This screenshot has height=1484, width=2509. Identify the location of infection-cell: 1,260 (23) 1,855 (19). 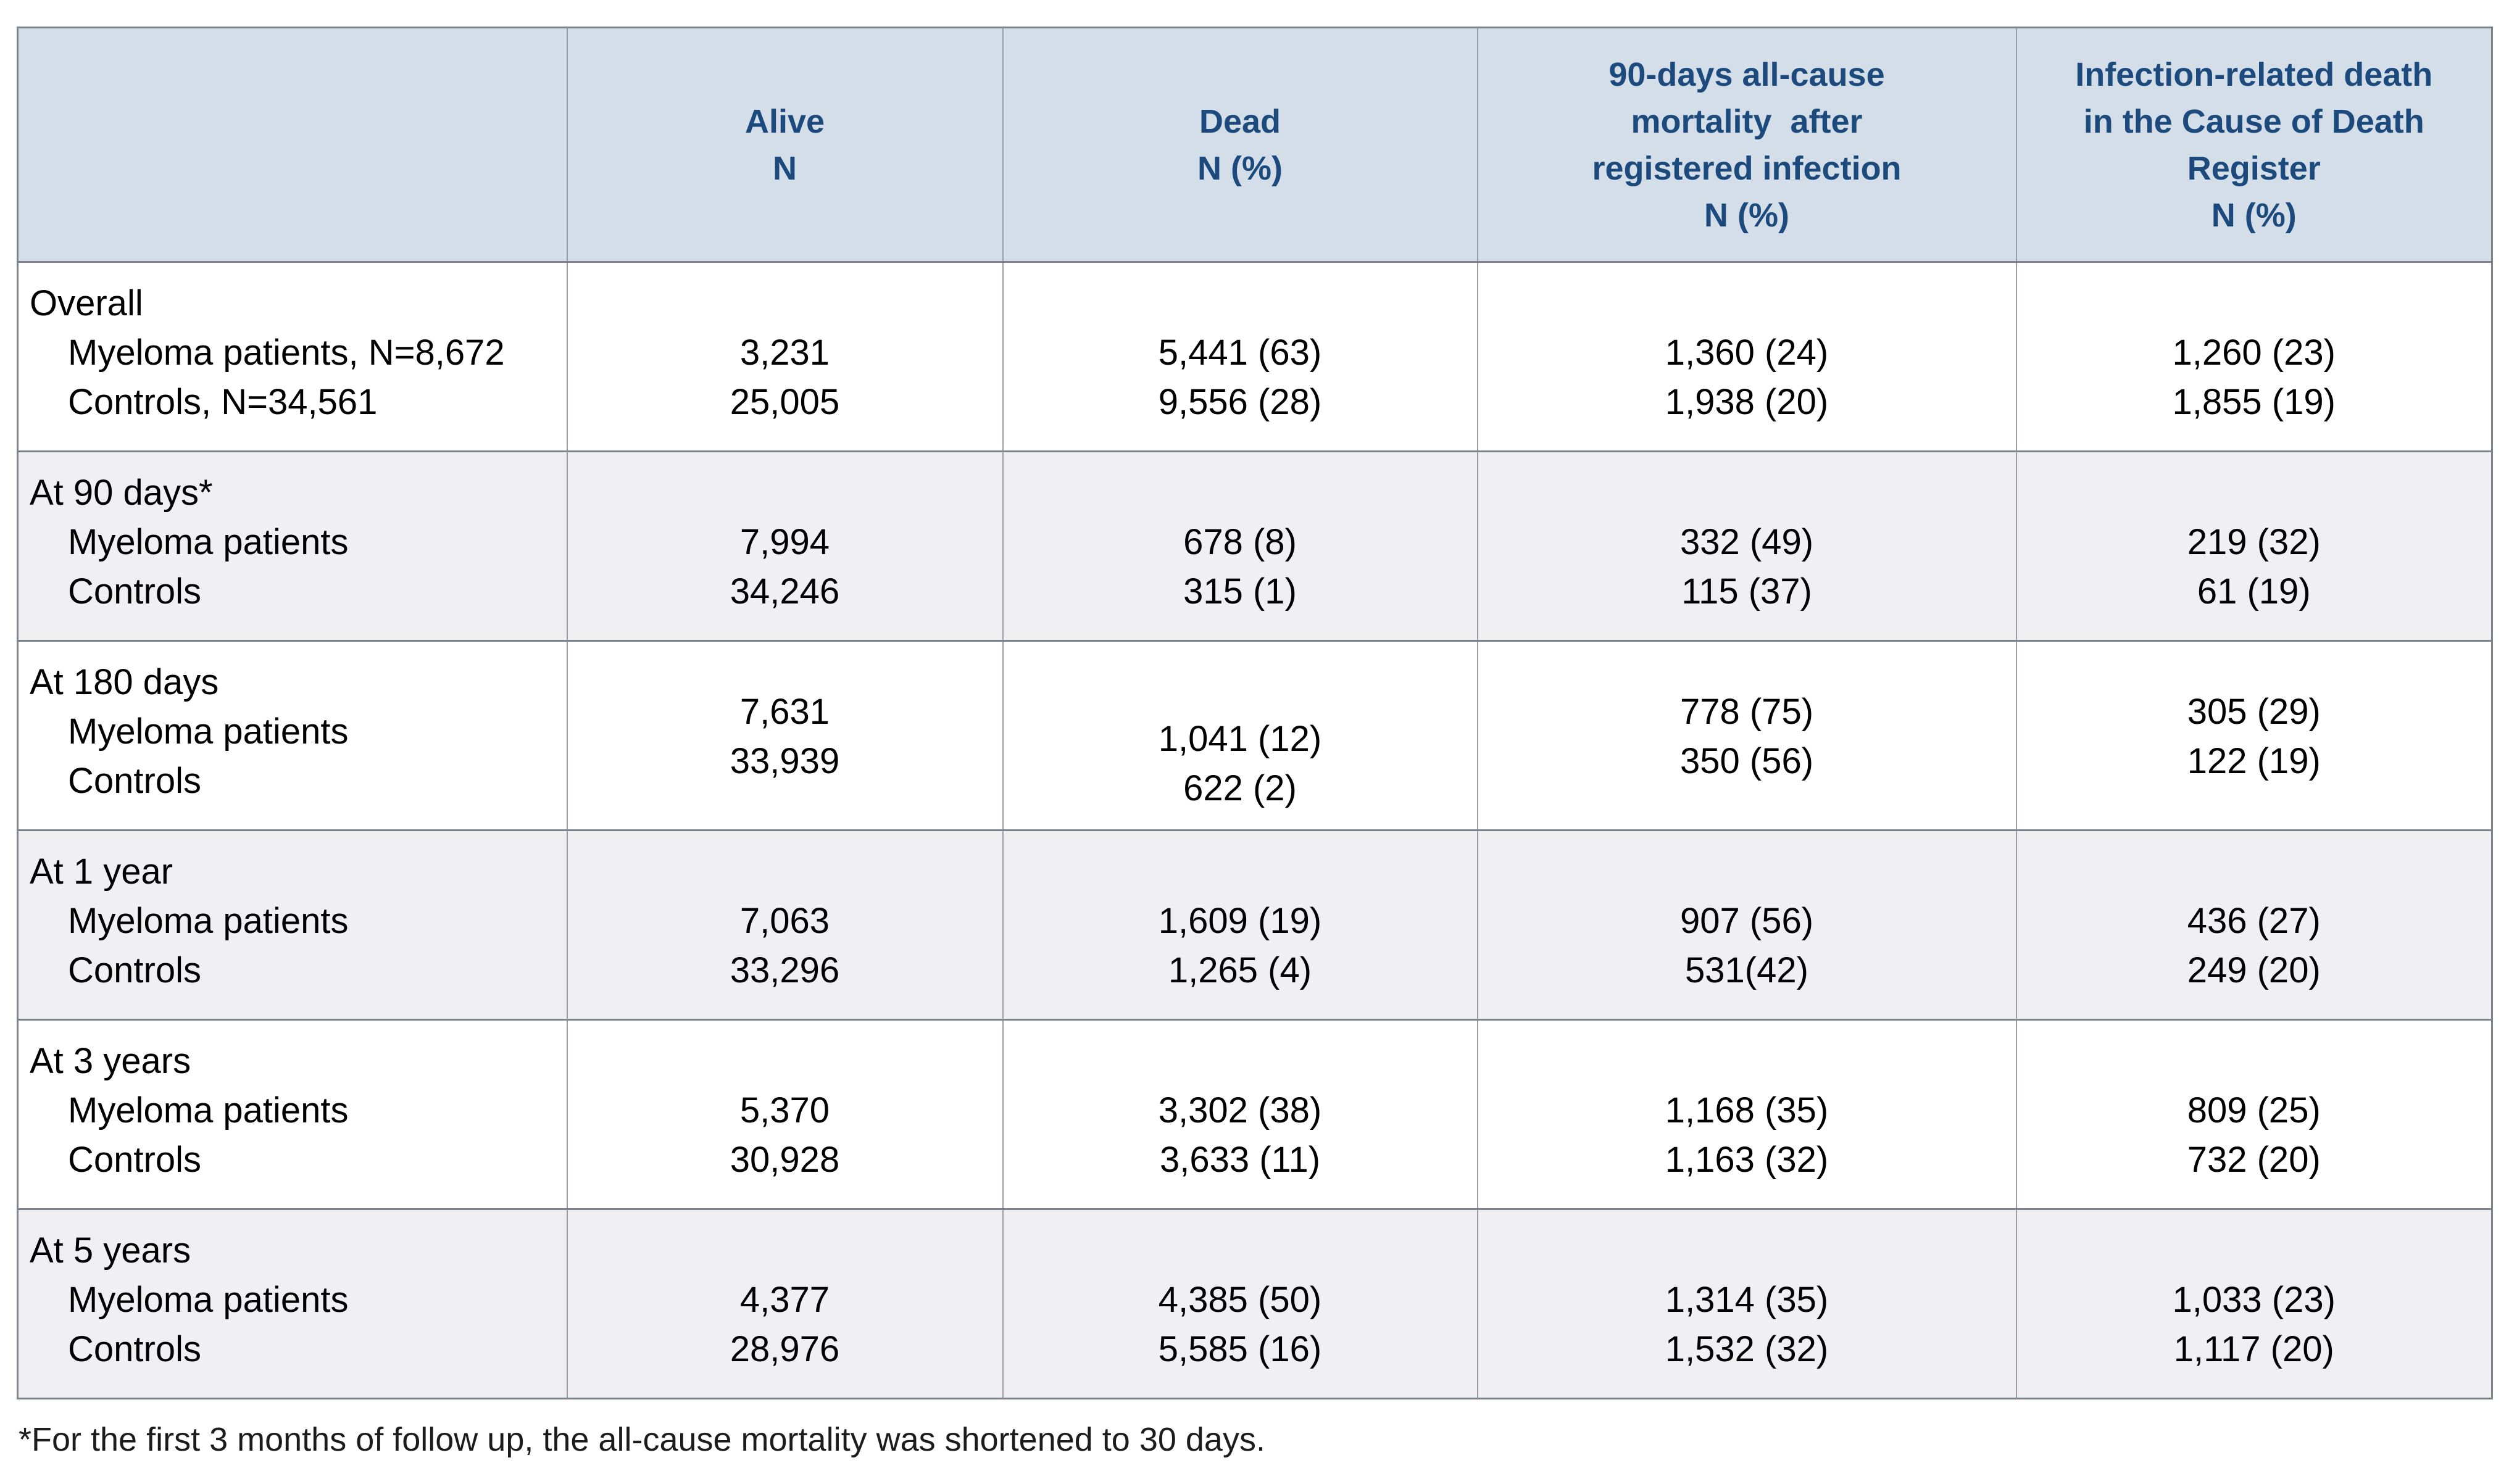
(2254, 357).